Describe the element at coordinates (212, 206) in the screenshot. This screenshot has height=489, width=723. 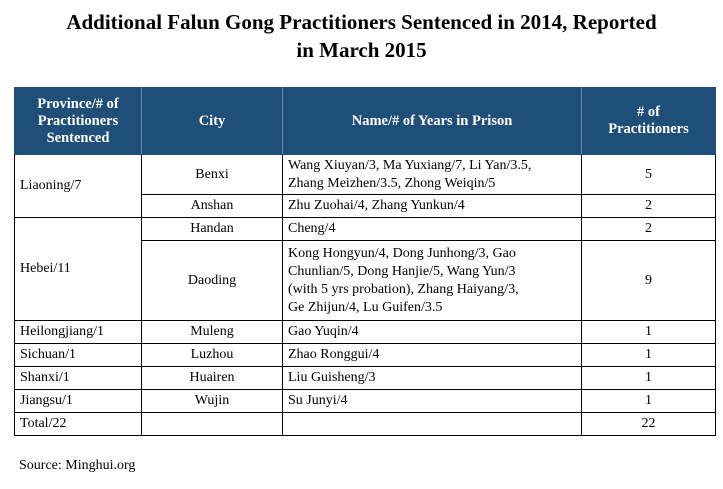
I see `city-cell: Anshan` at that location.